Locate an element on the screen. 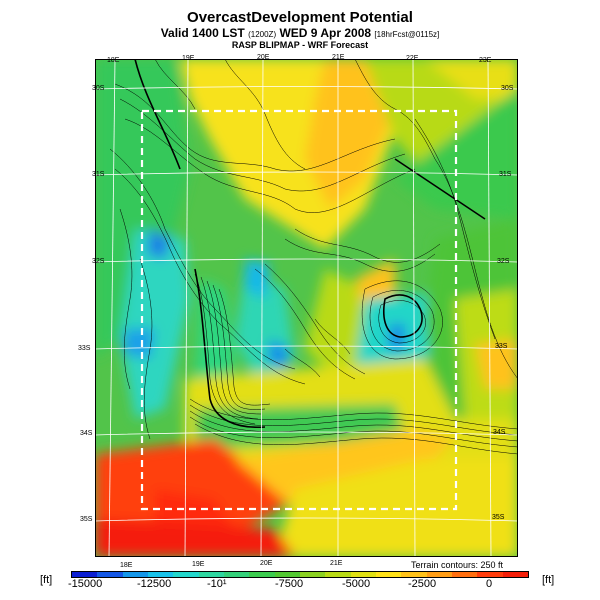 This screenshot has height=600, width=600. colorbar is located at coordinates (300, 574).